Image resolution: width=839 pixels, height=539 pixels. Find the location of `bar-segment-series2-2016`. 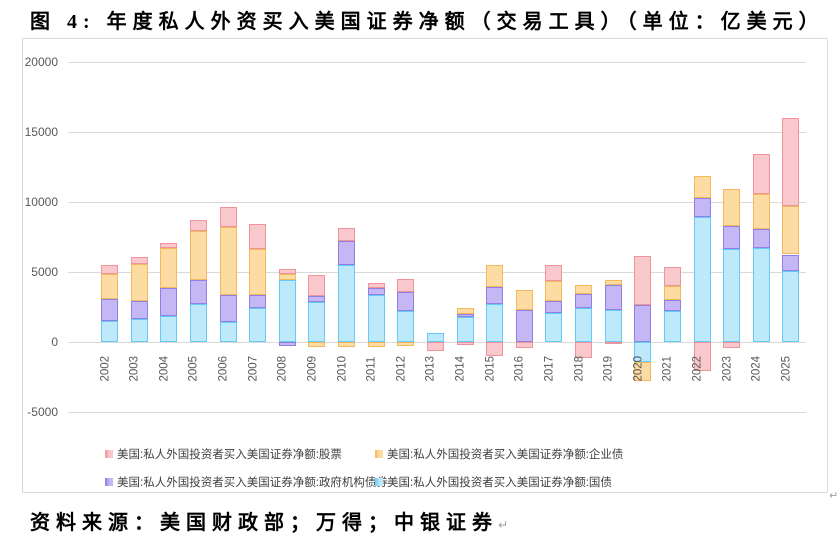

bar-segment-series2-2016 is located at coordinates (524, 299).